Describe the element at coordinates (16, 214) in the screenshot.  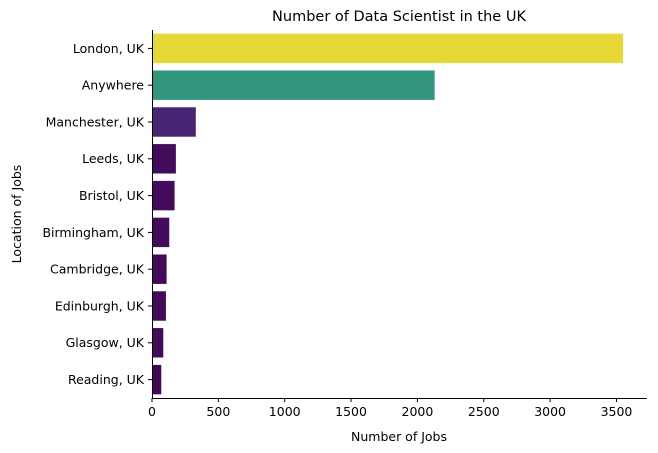
I see `y-axis-label: Location of Jobs` at that location.